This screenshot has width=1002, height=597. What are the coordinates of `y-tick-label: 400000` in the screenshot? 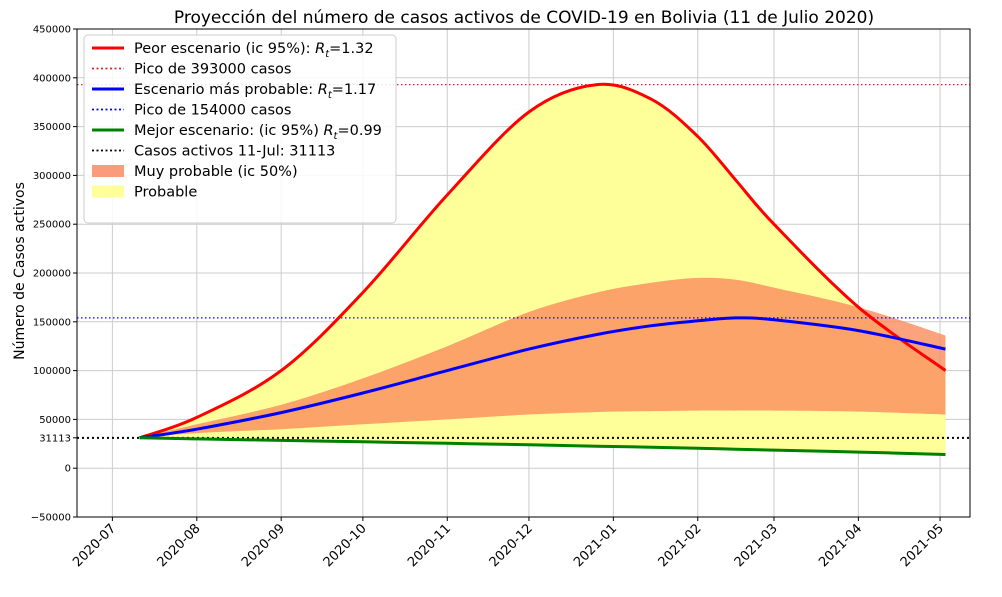 It's located at (52, 78).